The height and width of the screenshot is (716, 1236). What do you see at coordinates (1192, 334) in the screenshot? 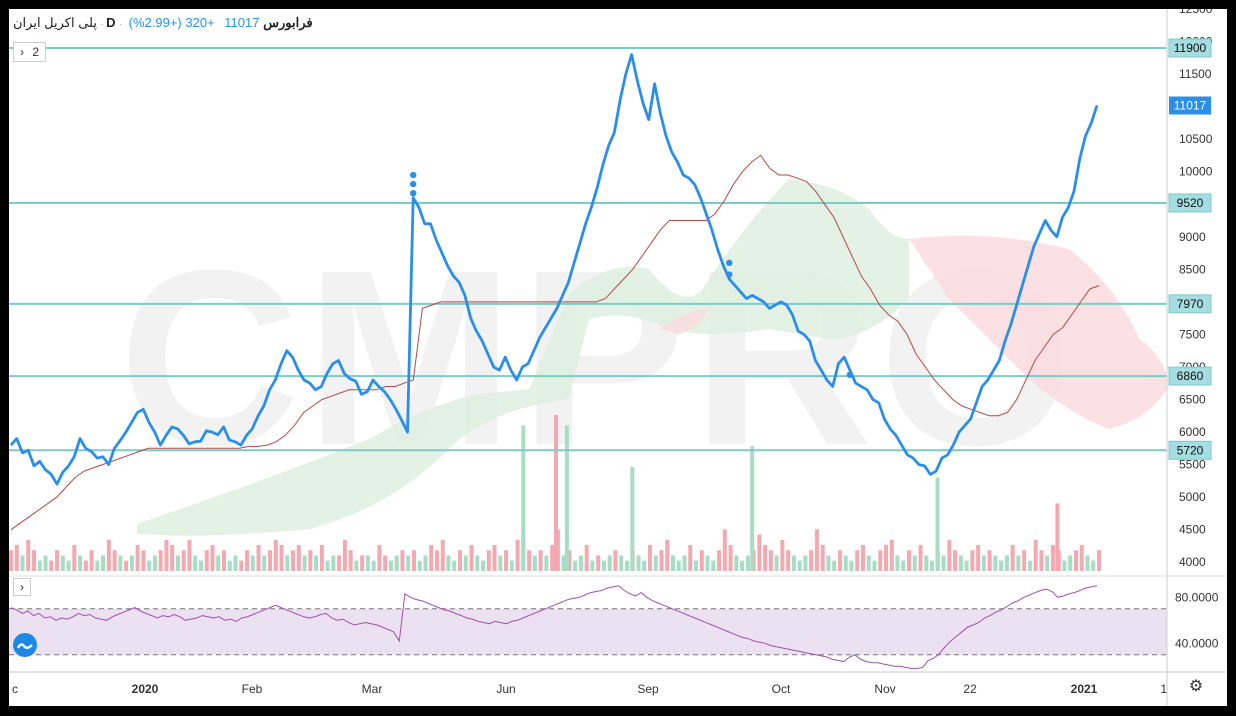
I see `price-axis-label: 7500` at bounding box center [1192, 334].